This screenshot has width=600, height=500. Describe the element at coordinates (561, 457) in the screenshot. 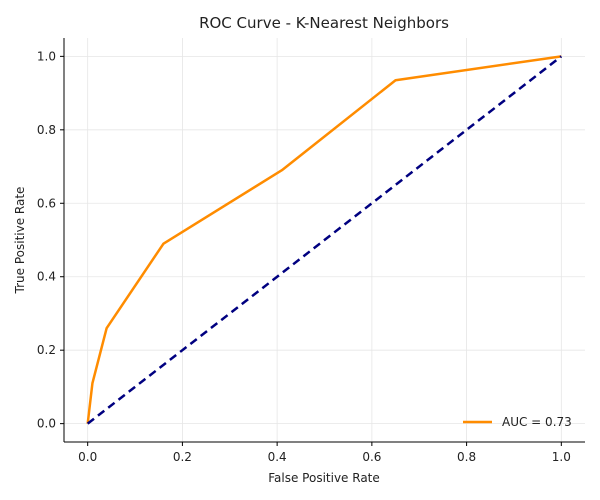

I see `x-tick-label: 1.0` at that location.